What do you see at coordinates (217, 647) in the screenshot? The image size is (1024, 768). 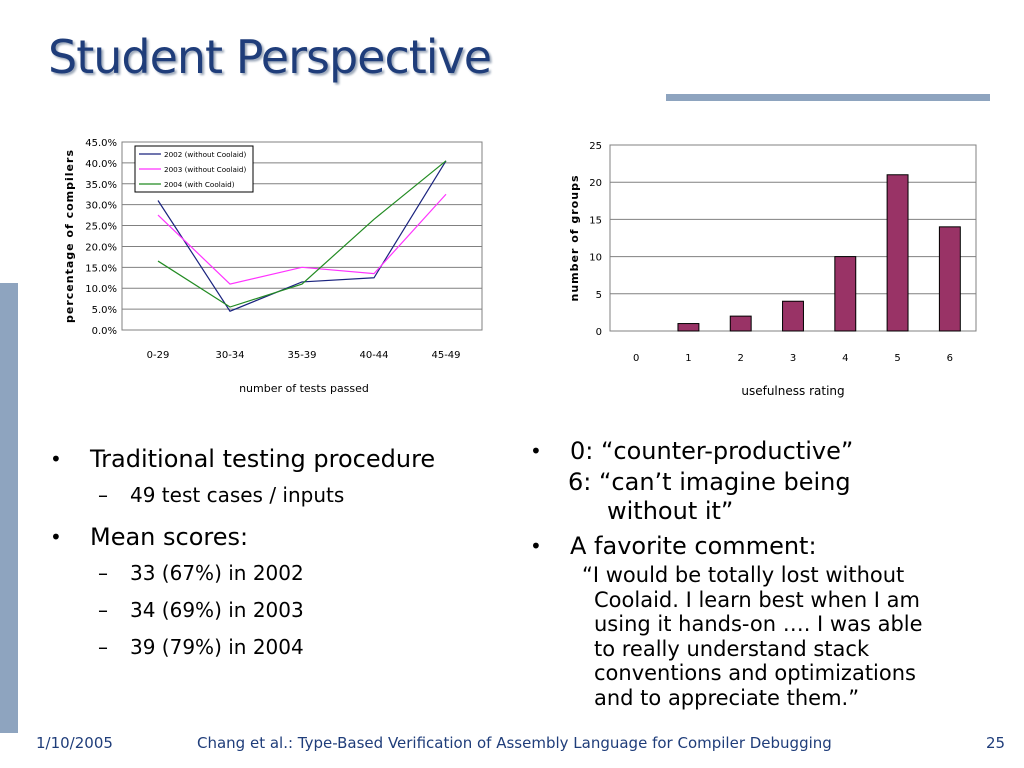 I see `sub-bullet-text: 39 (79%) in 2004` at bounding box center [217, 647].